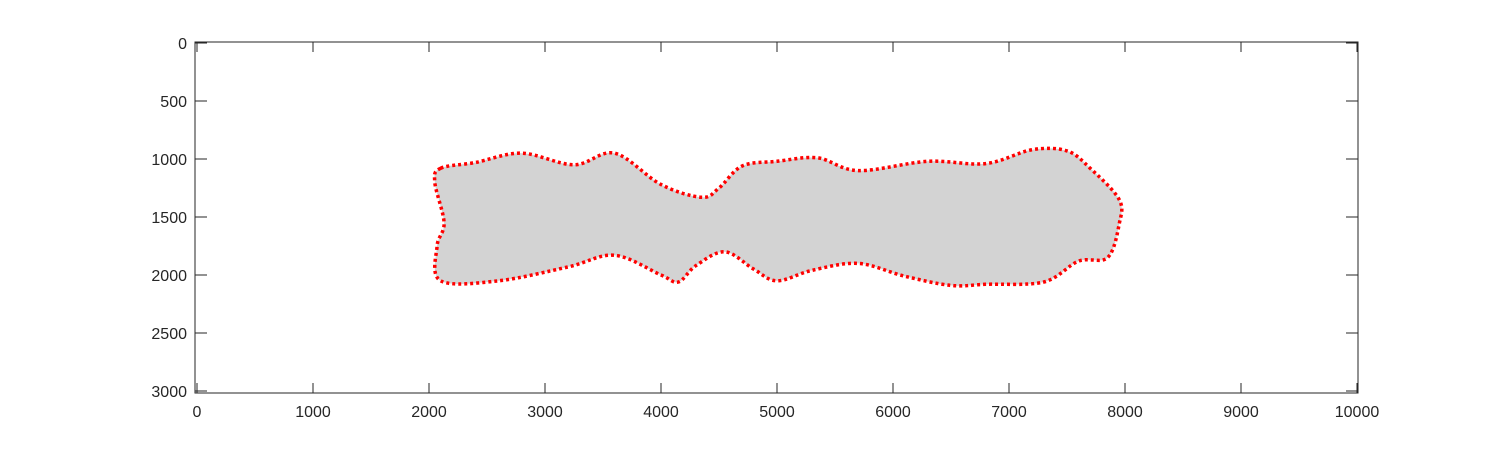  What do you see at coordinates (1357, 412) in the screenshot?
I see `x-tick-label: 10000` at bounding box center [1357, 412].